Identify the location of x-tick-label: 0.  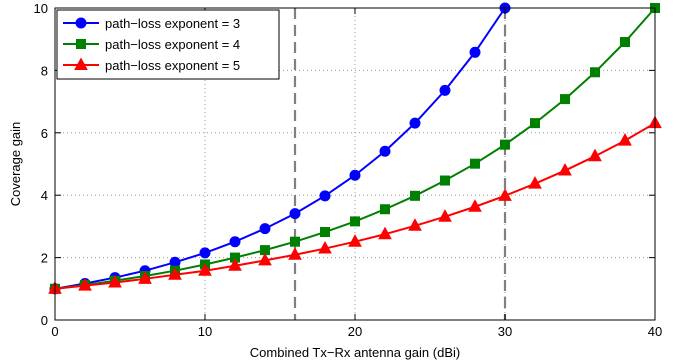
(54, 331).